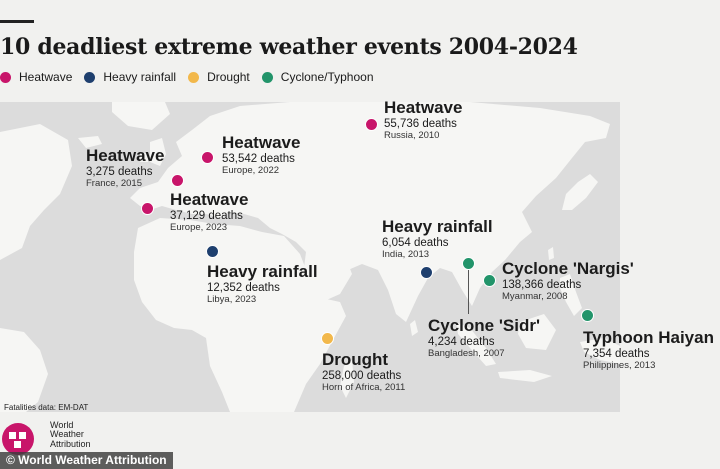  What do you see at coordinates (86, 460) in the screenshot?
I see `copyright-notice: © World Weather Attribution` at bounding box center [86, 460].